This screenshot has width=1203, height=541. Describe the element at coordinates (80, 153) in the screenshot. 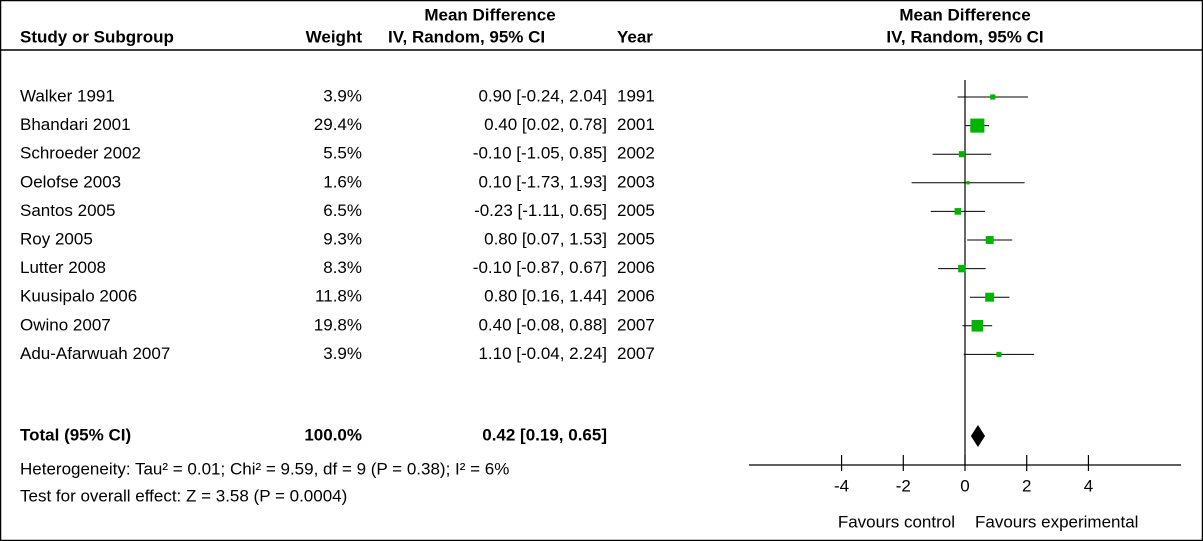

I see `study-name: Schroeder 2002` at that location.